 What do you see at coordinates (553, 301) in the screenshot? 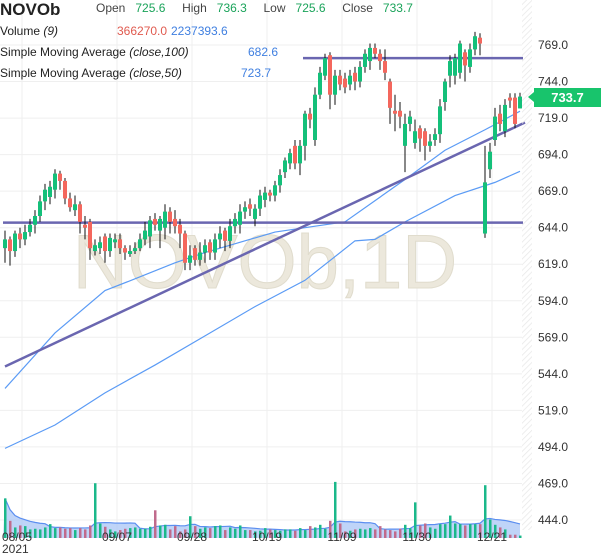
I see `y-tick-label: 594.0` at bounding box center [553, 301].